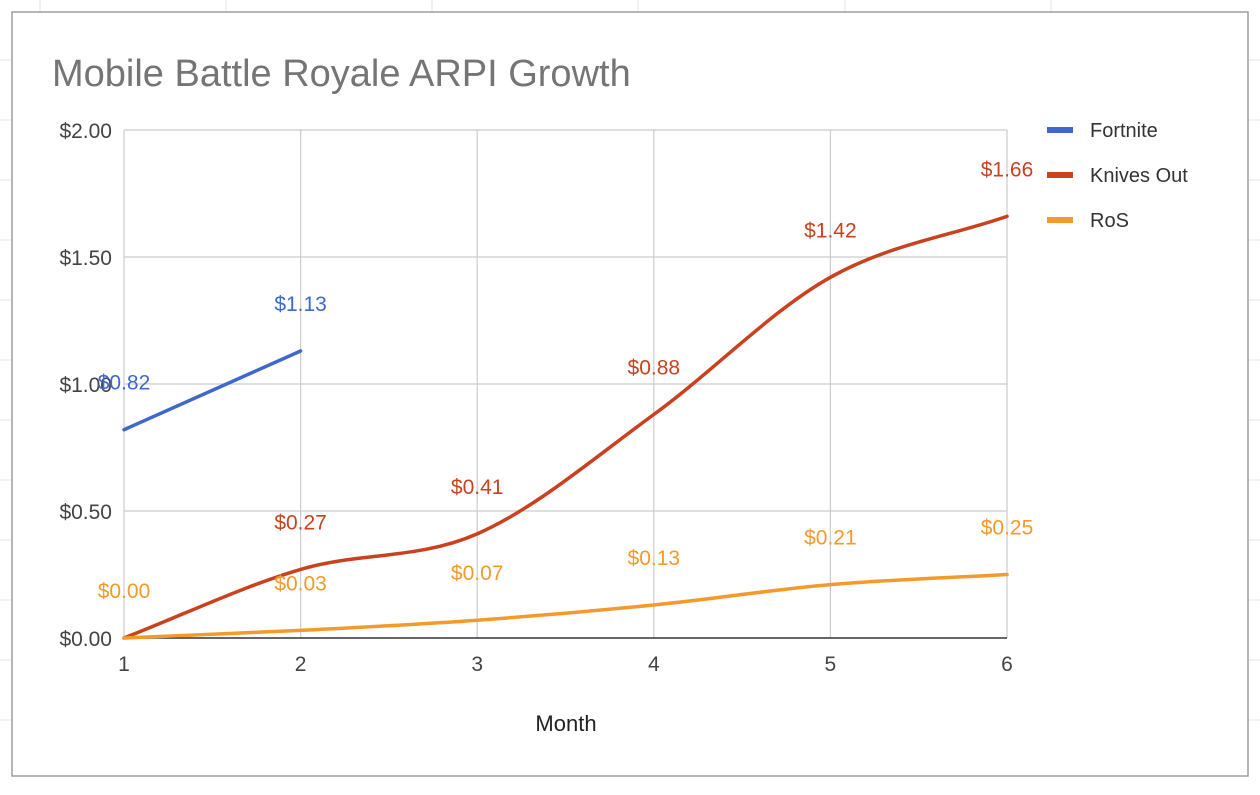 This screenshot has height=795, width=1260. Describe the element at coordinates (1007, 169) in the screenshot. I see `data-label: $1.66` at that location.